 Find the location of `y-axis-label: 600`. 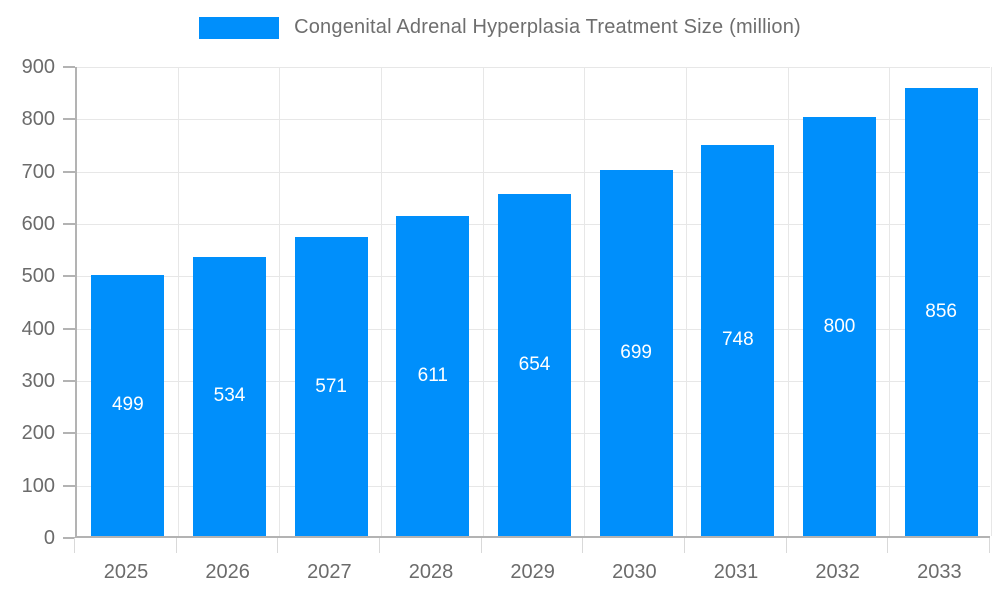

y-axis-label: 600 is located at coordinates (38, 224).